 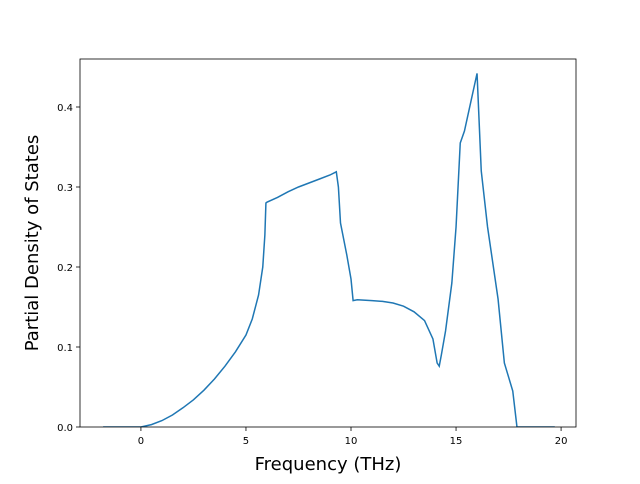 I want to click on x-tick-label: 15, so click(x=456, y=441).